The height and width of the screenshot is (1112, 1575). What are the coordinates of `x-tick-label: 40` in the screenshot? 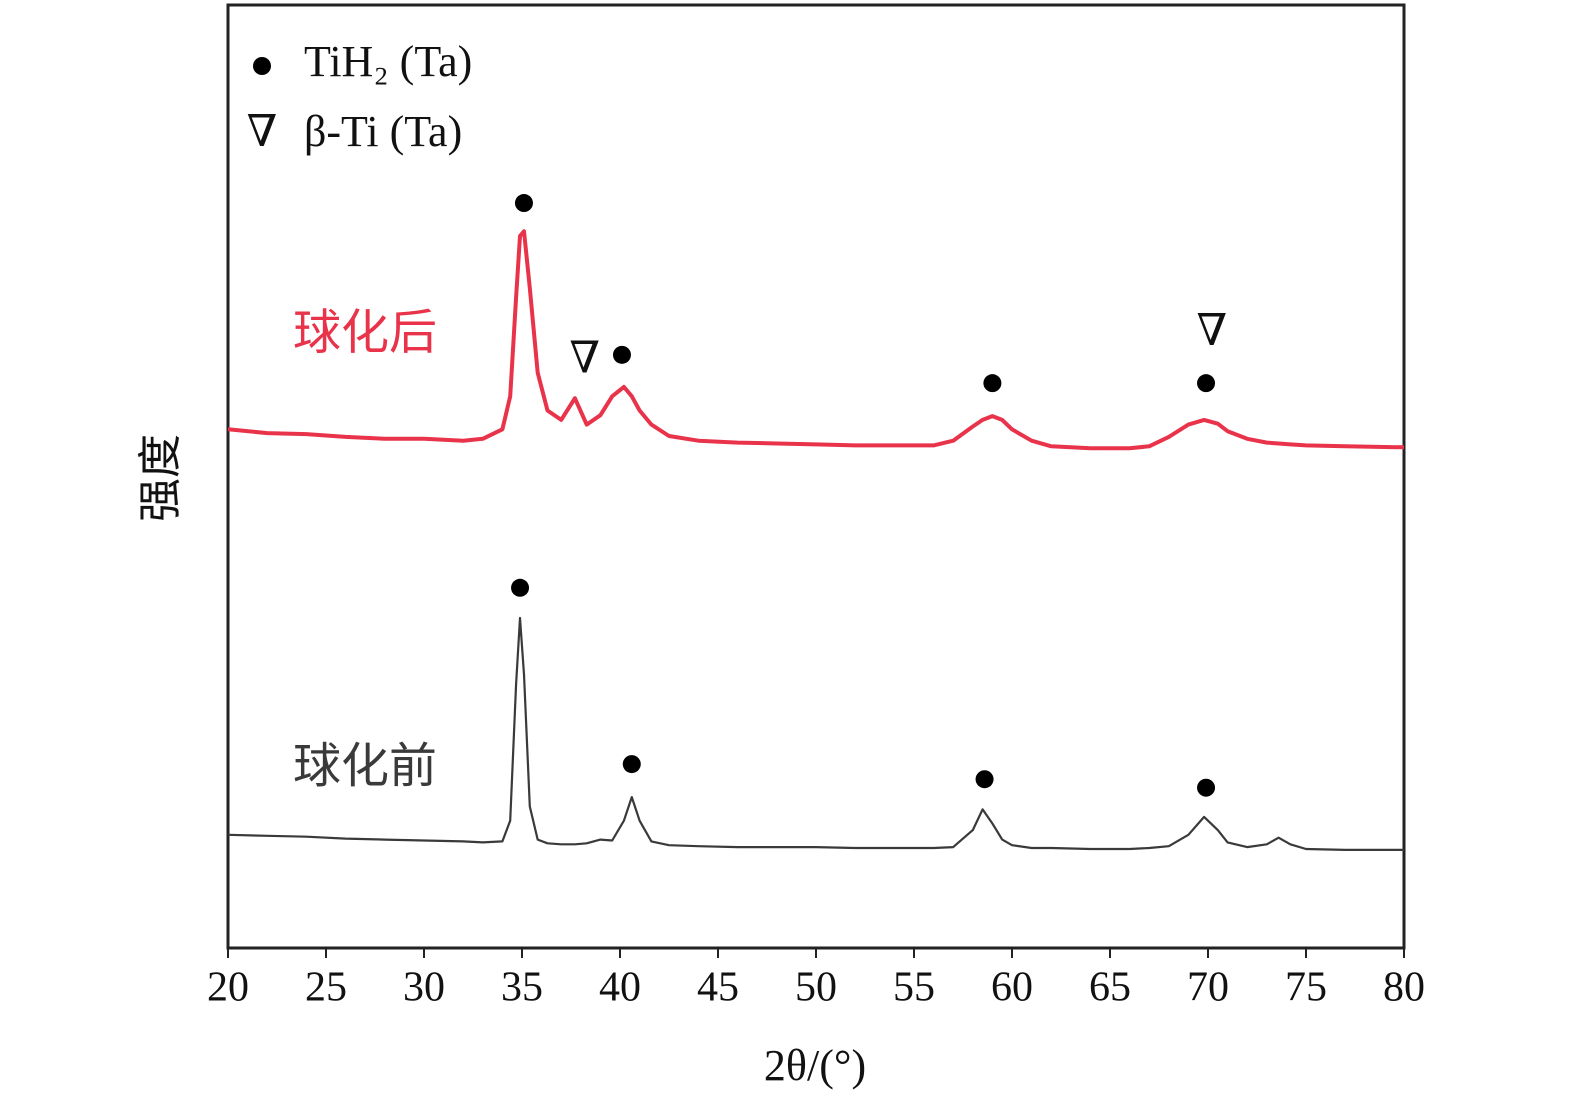 It's located at (620, 988).